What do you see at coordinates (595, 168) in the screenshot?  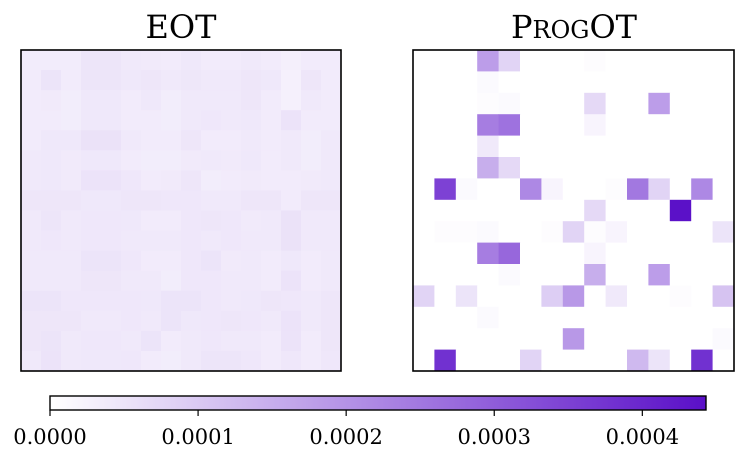 I see `progot-cell-r5-c8` at bounding box center [595, 168].